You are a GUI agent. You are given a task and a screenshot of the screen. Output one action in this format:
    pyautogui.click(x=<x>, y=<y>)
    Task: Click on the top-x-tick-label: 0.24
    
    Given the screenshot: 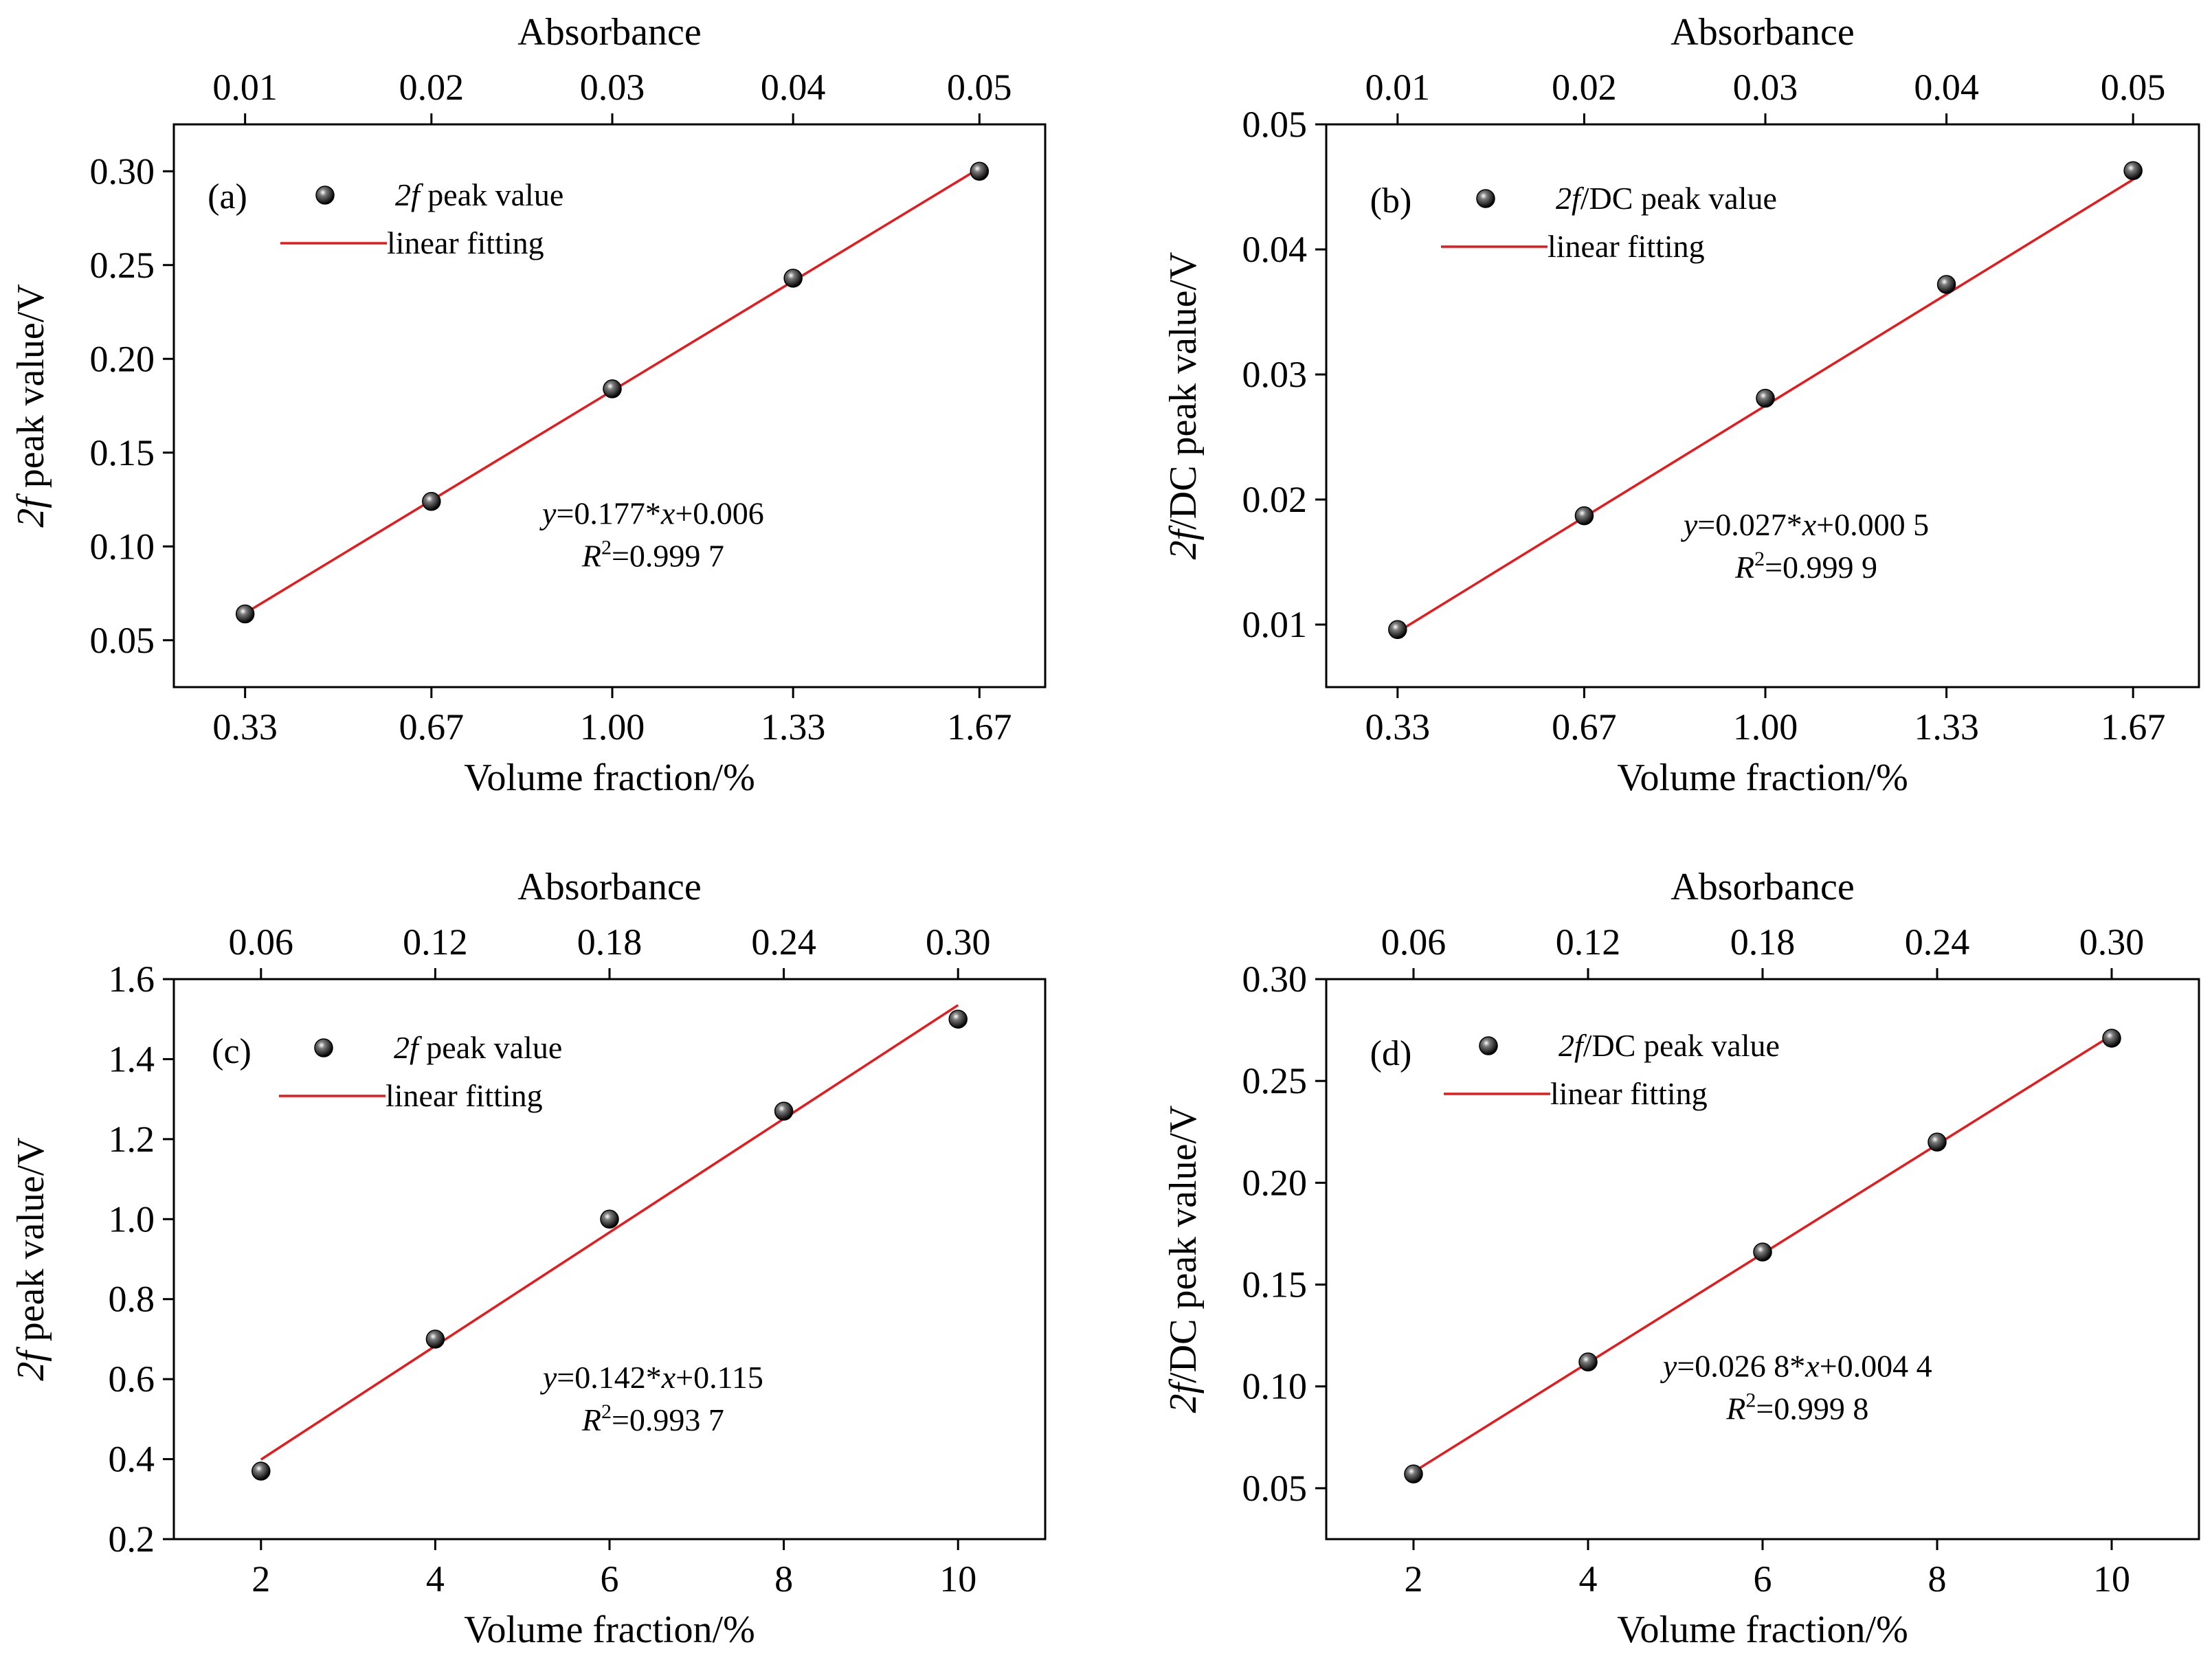 What is the action you would take?
    pyautogui.click(x=1937, y=942)
    